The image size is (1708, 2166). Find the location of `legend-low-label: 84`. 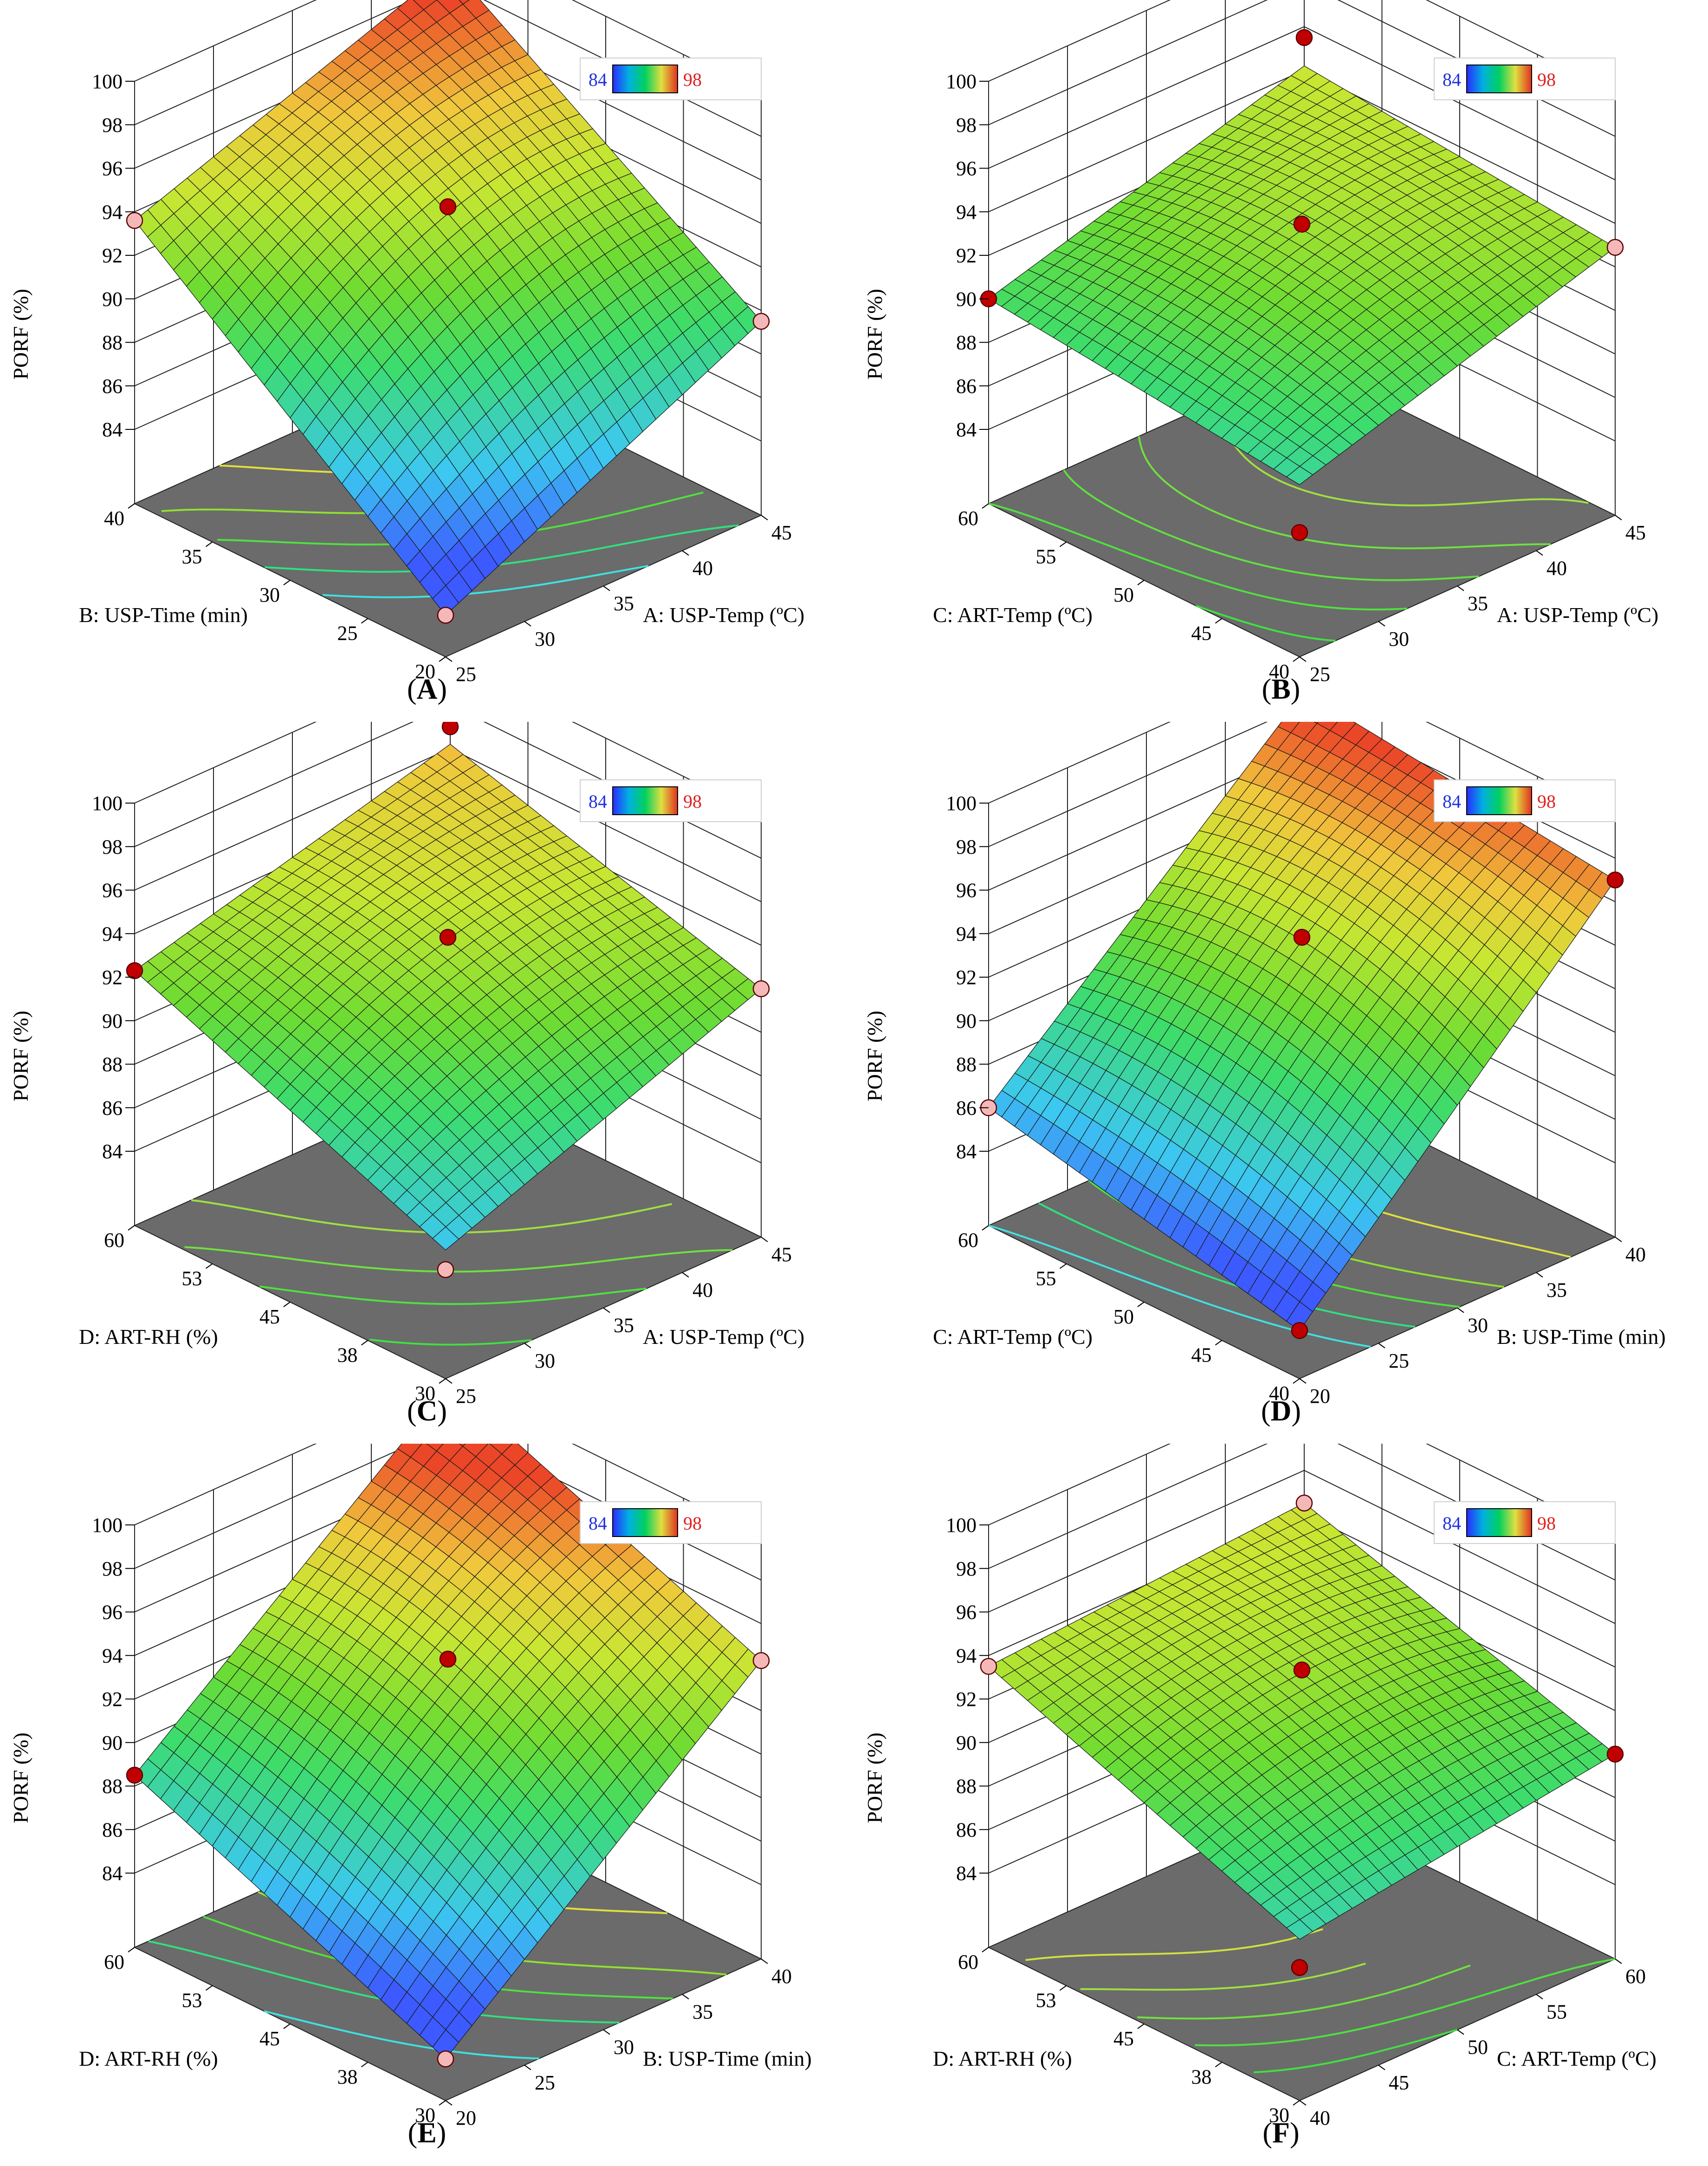

legend-low-label: 84 is located at coordinates (1452, 79).